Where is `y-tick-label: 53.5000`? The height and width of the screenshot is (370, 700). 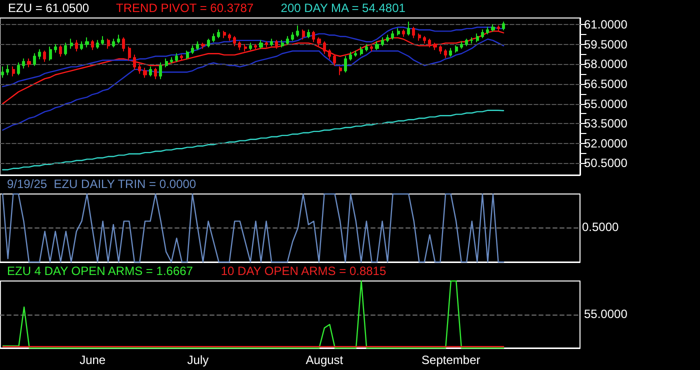
y-tick-label: 53.5000 is located at coordinates (606, 123).